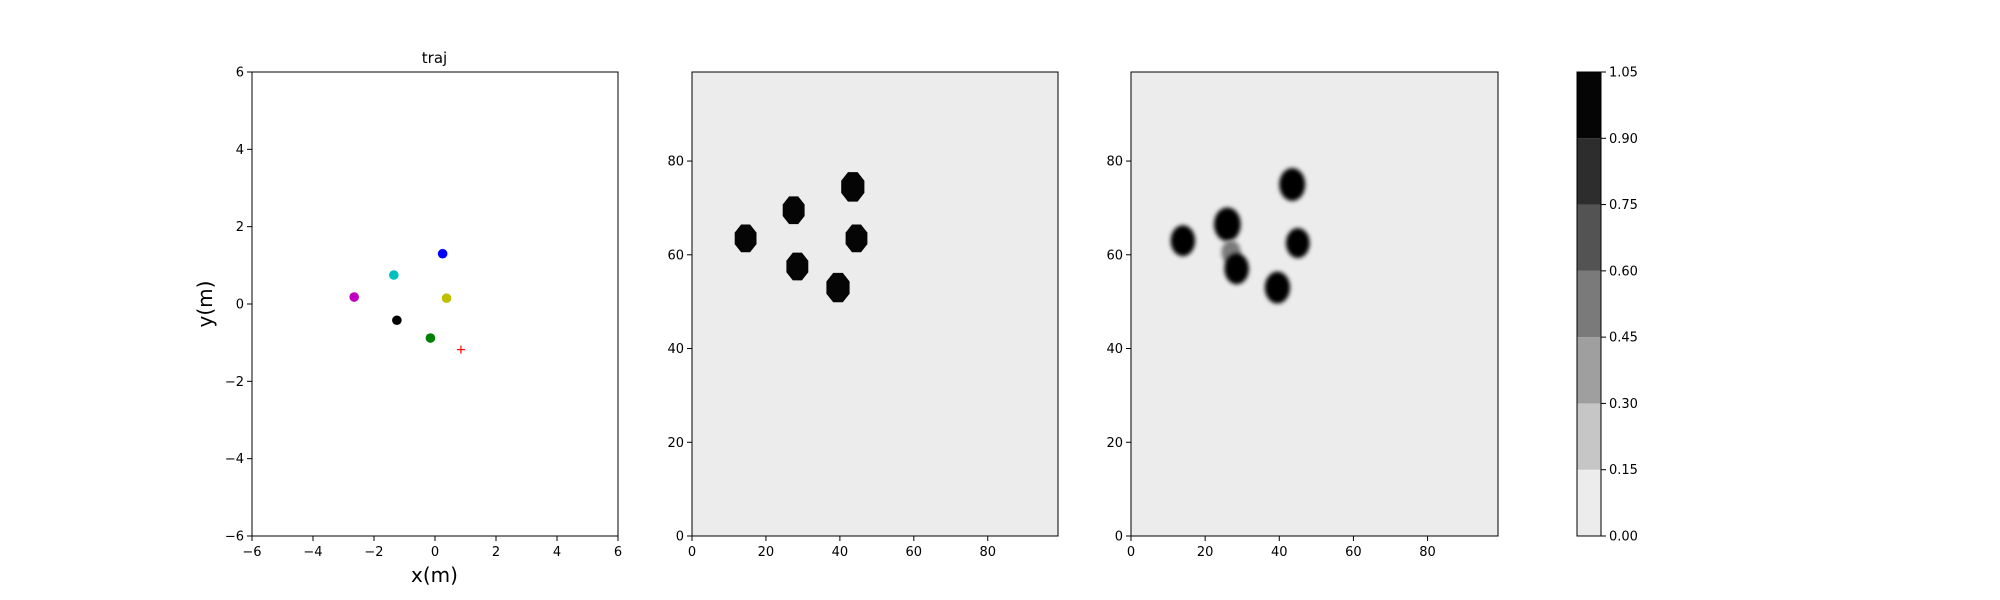 This screenshot has height=600, width=2000. I want to click on heatmap-2-blobs, so click(1240, 236).